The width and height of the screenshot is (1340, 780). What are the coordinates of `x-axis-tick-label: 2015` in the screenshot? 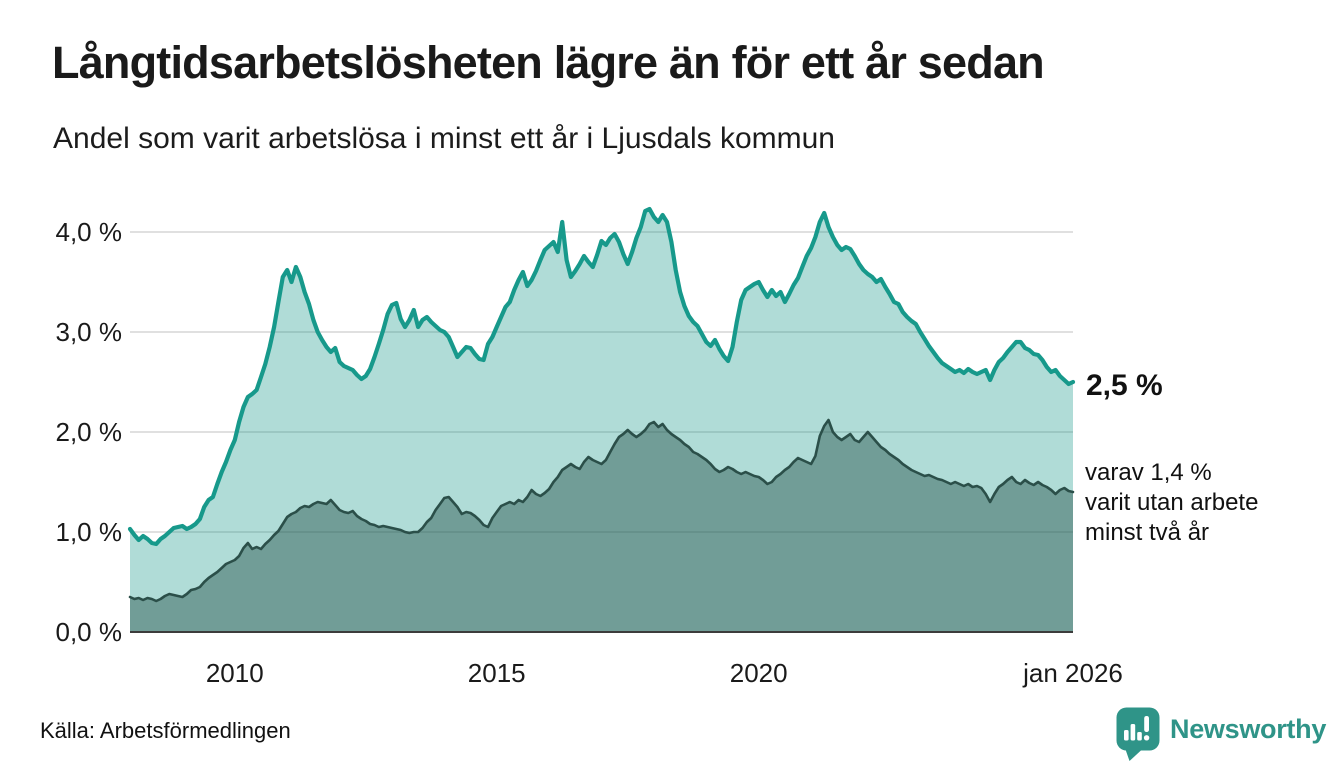 It's located at (497, 673).